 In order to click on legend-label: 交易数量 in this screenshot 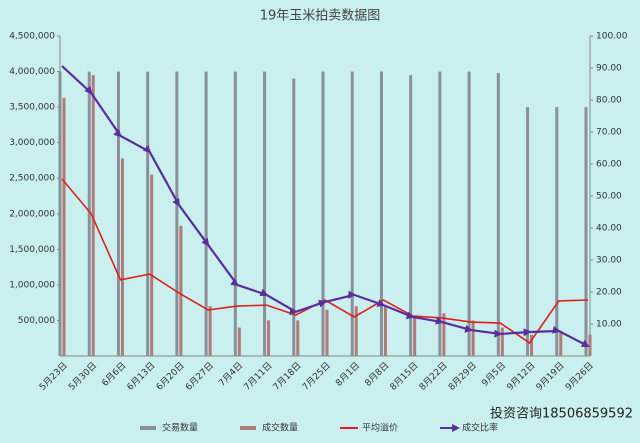, I will do `click(180, 428)`.